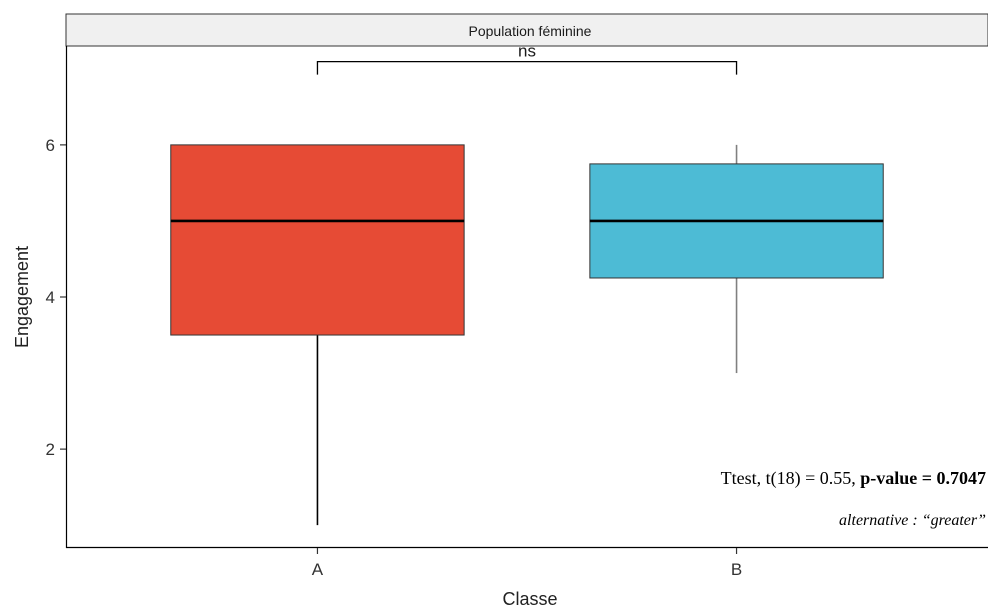 This screenshot has width=988, height=612. Describe the element at coordinates (923, 478) in the screenshot. I see `test-result-pvalue: p-value = 0.7047` at that location.